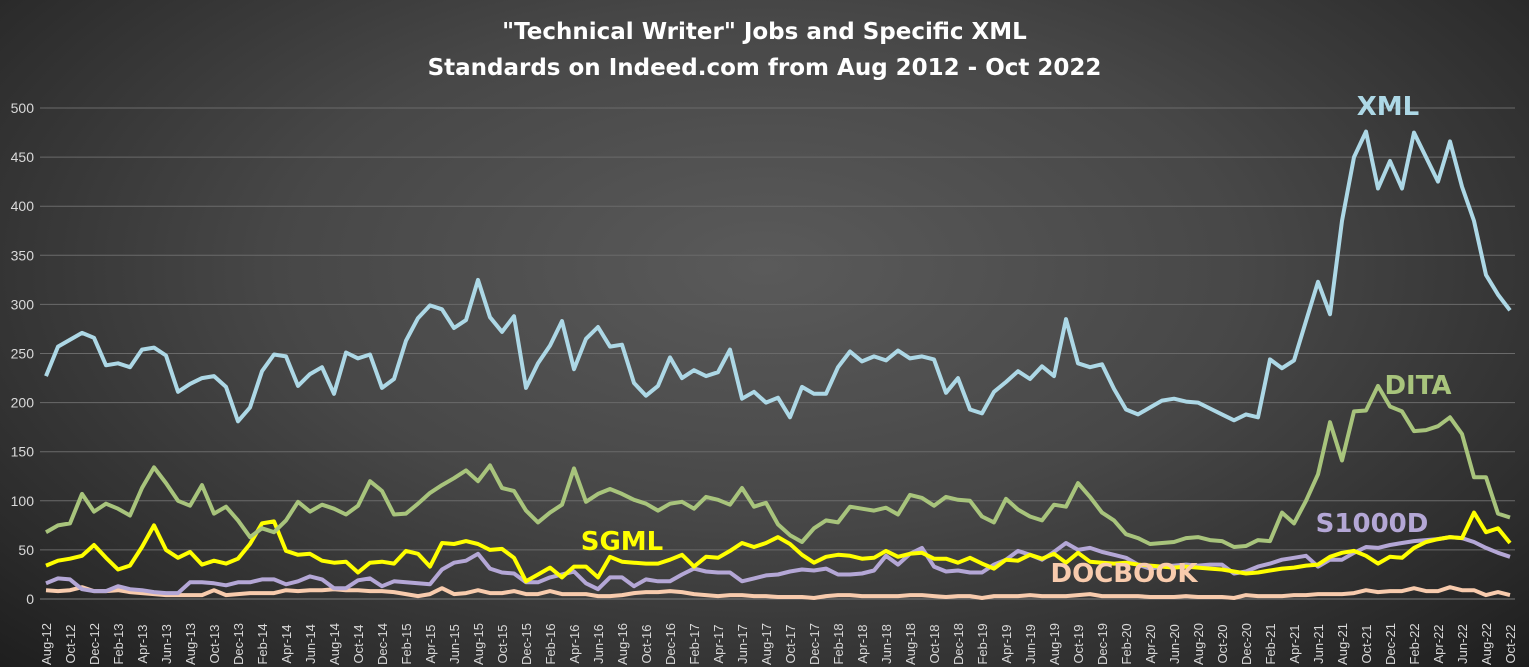 The height and width of the screenshot is (667, 1529). What do you see at coordinates (1366, 643) in the screenshot?
I see `x-tick-label: Oct-21` at bounding box center [1366, 643].